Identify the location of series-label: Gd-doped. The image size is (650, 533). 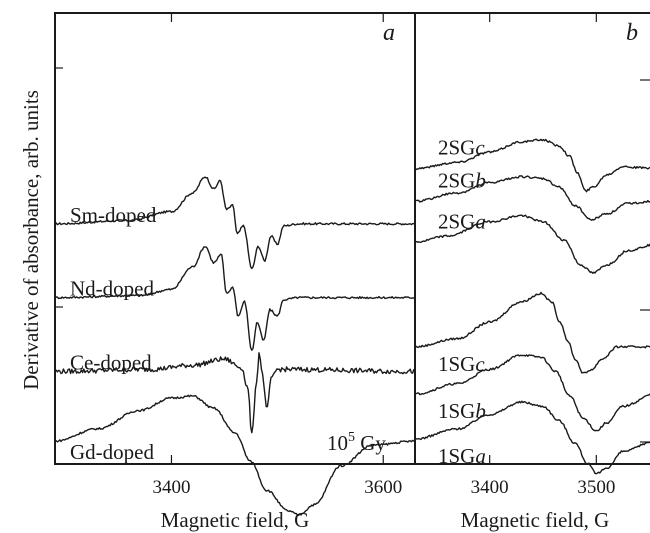
(112, 452).